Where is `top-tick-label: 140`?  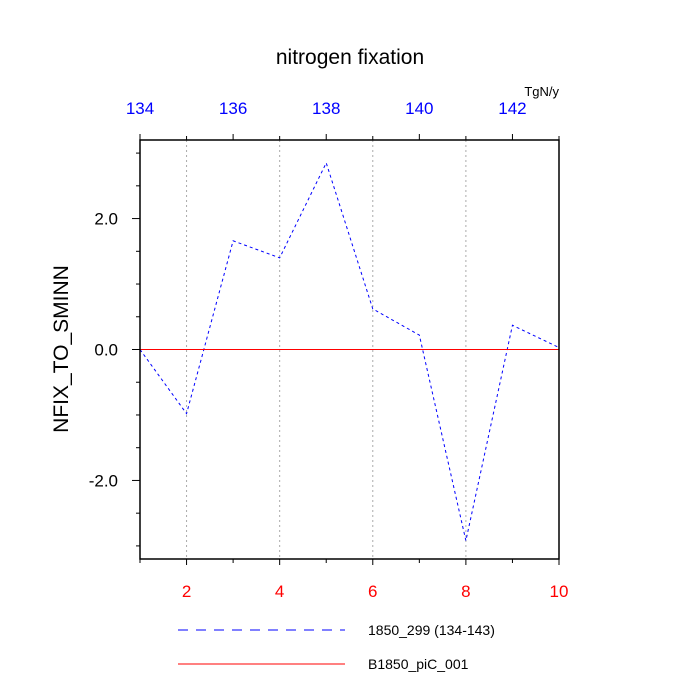 top-tick-label: 140 is located at coordinates (419, 108).